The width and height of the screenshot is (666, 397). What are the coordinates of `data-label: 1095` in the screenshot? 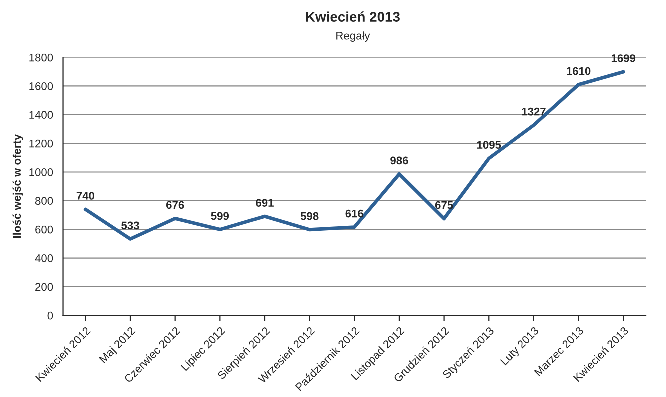 It's located at (489, 145).